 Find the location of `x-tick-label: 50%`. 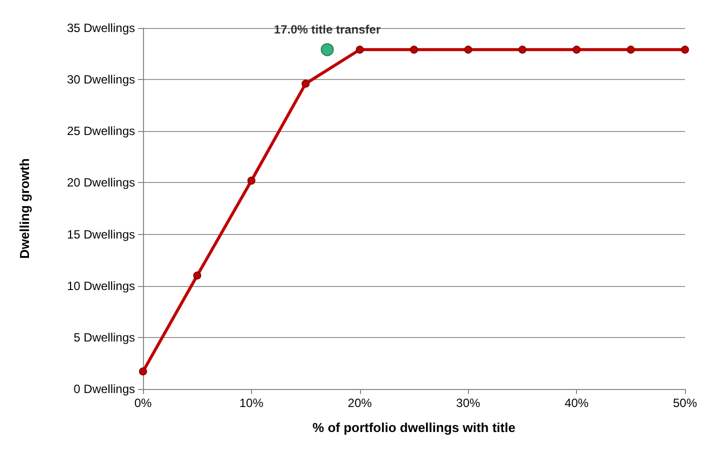

x-tick-label: 50% is located at coordinates (685, 403).